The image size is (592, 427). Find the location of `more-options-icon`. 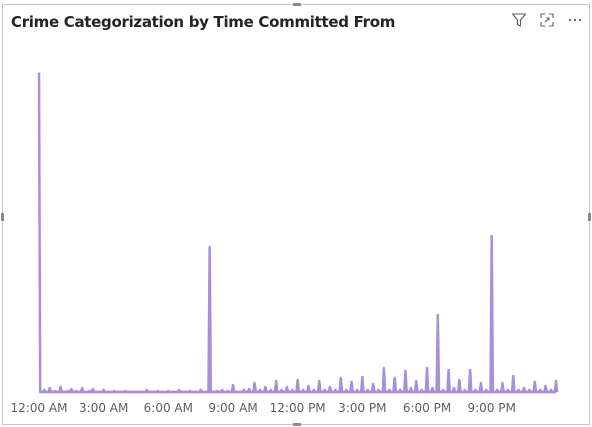

more-options-icon is located at coordinates (575, 20).